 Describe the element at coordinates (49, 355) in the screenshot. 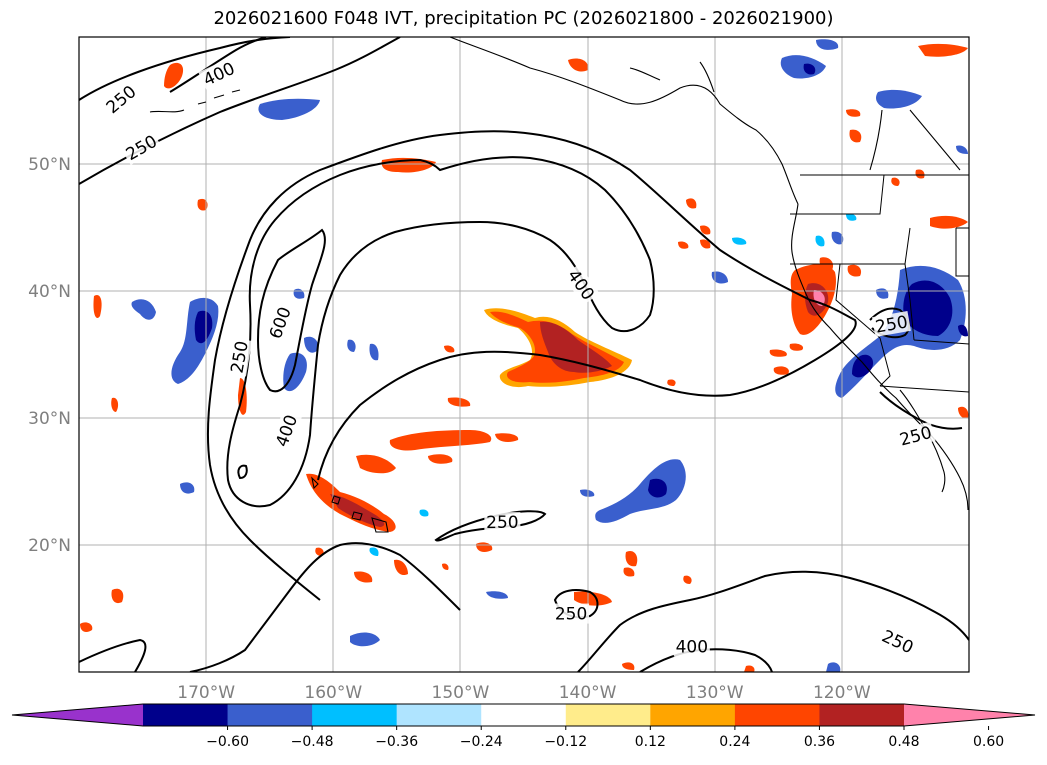

I see `latitude-labels: 20°N 30°N 40°N 50°N` at that location.